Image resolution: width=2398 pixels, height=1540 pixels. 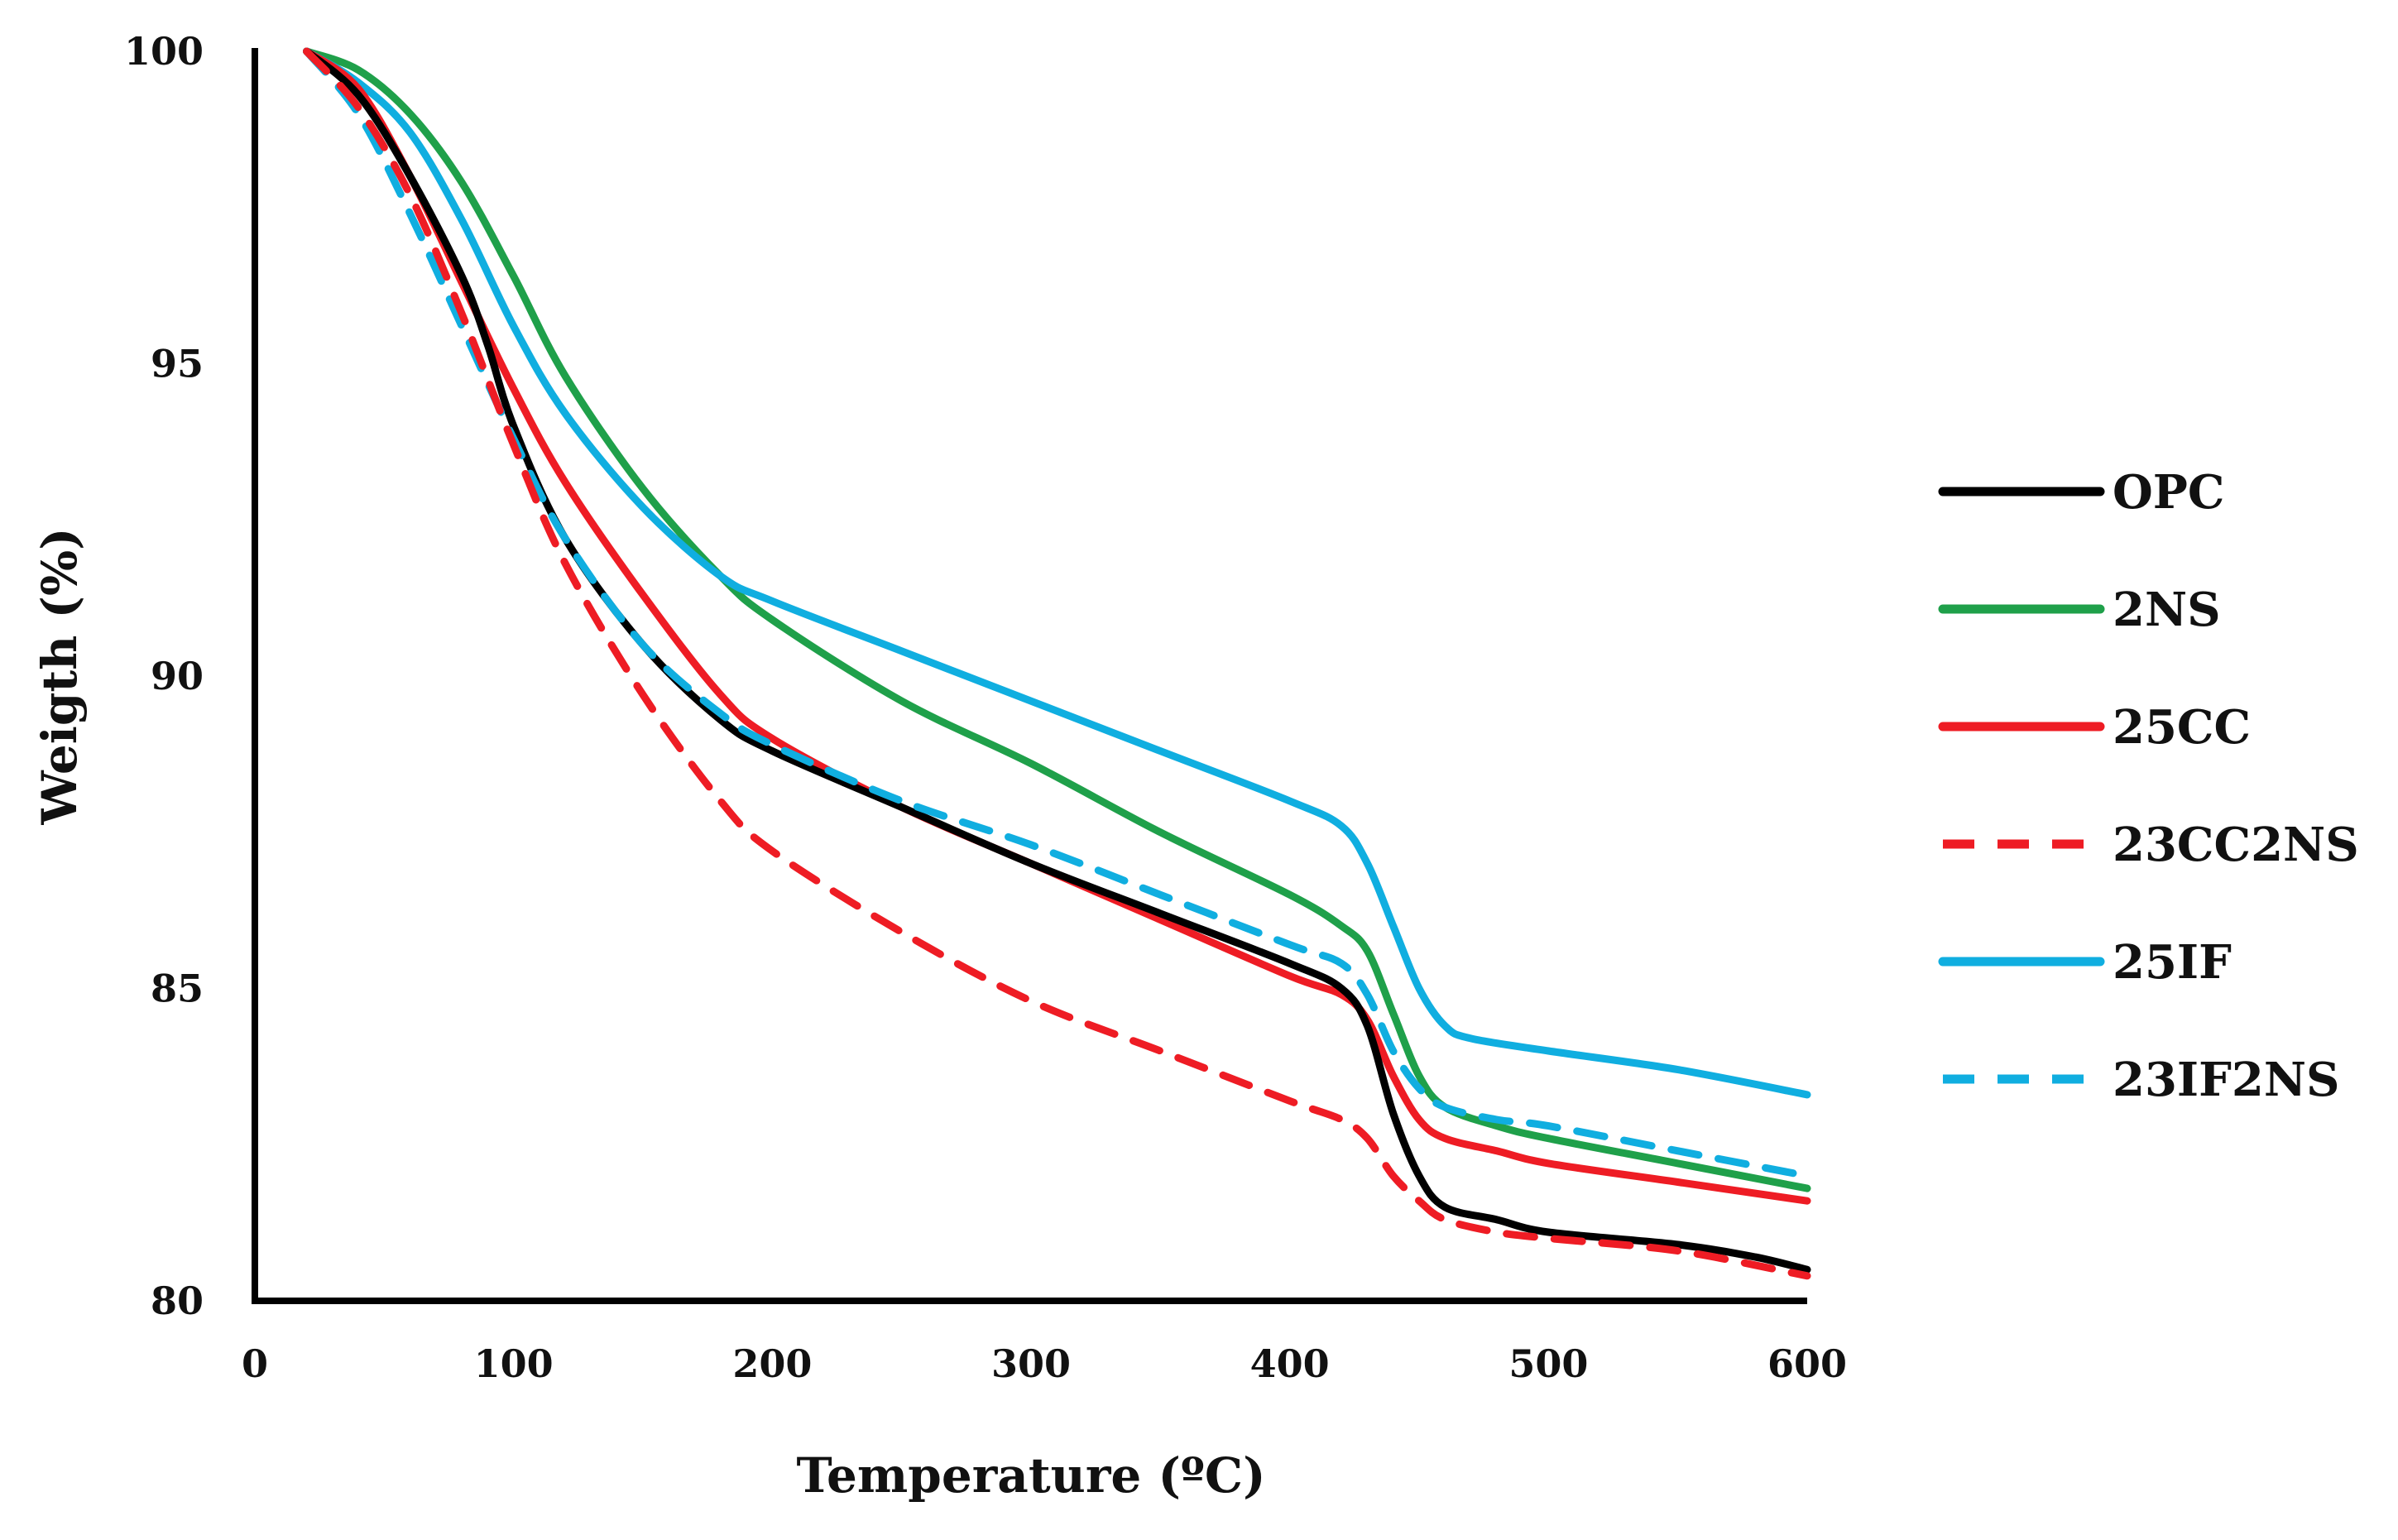 What do you see at coordinates (2148, 786) in the screenshot?
I see `legend: OPC 2NS 25CC 23CC2NS 25IF 23IF2NS` at bounding box center [2148, 786].